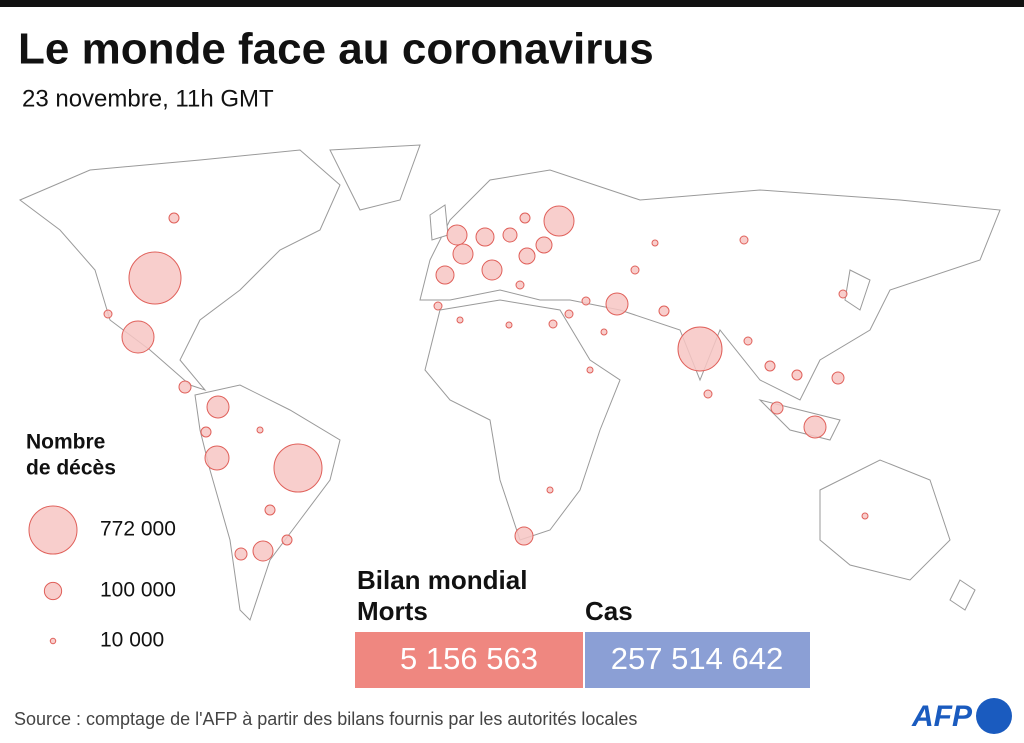 The image size is (1024, 743). I want to click on legend-label: 100 000, so click(138, 590).